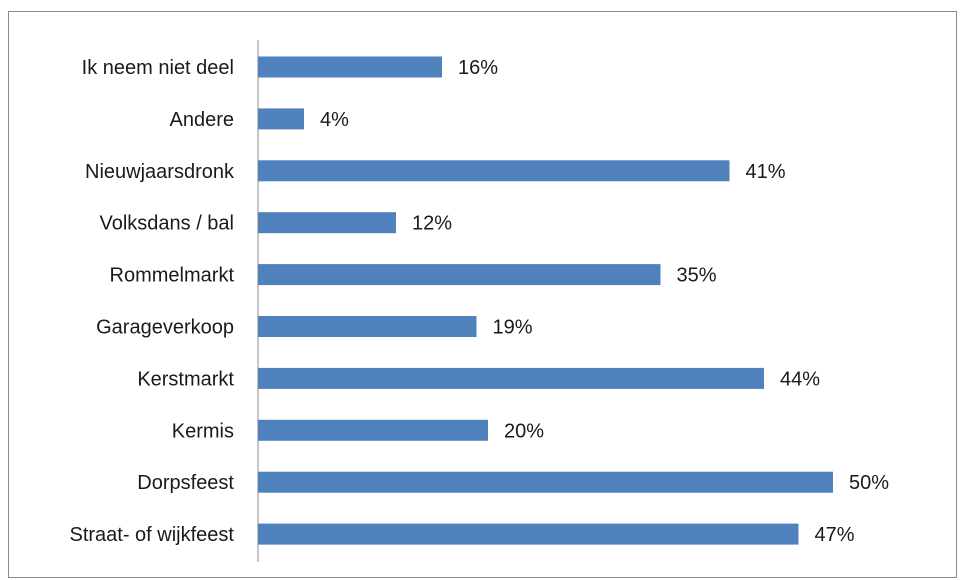  What do you see at coordinates (478, 68) in the screenshot?
I see `value-label: 16%` at bounding box center [478, 68].